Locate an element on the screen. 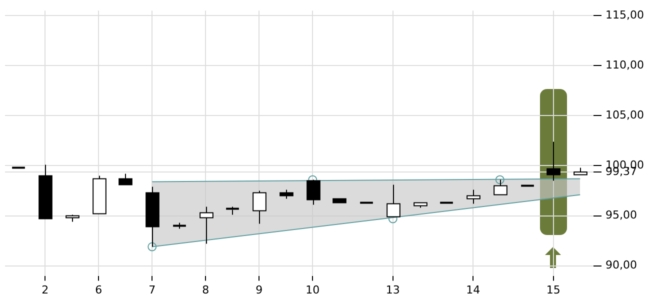 This screenshot has width=650, height=300. y-tick-label: 105,00 is located at coordinates (625, 115).